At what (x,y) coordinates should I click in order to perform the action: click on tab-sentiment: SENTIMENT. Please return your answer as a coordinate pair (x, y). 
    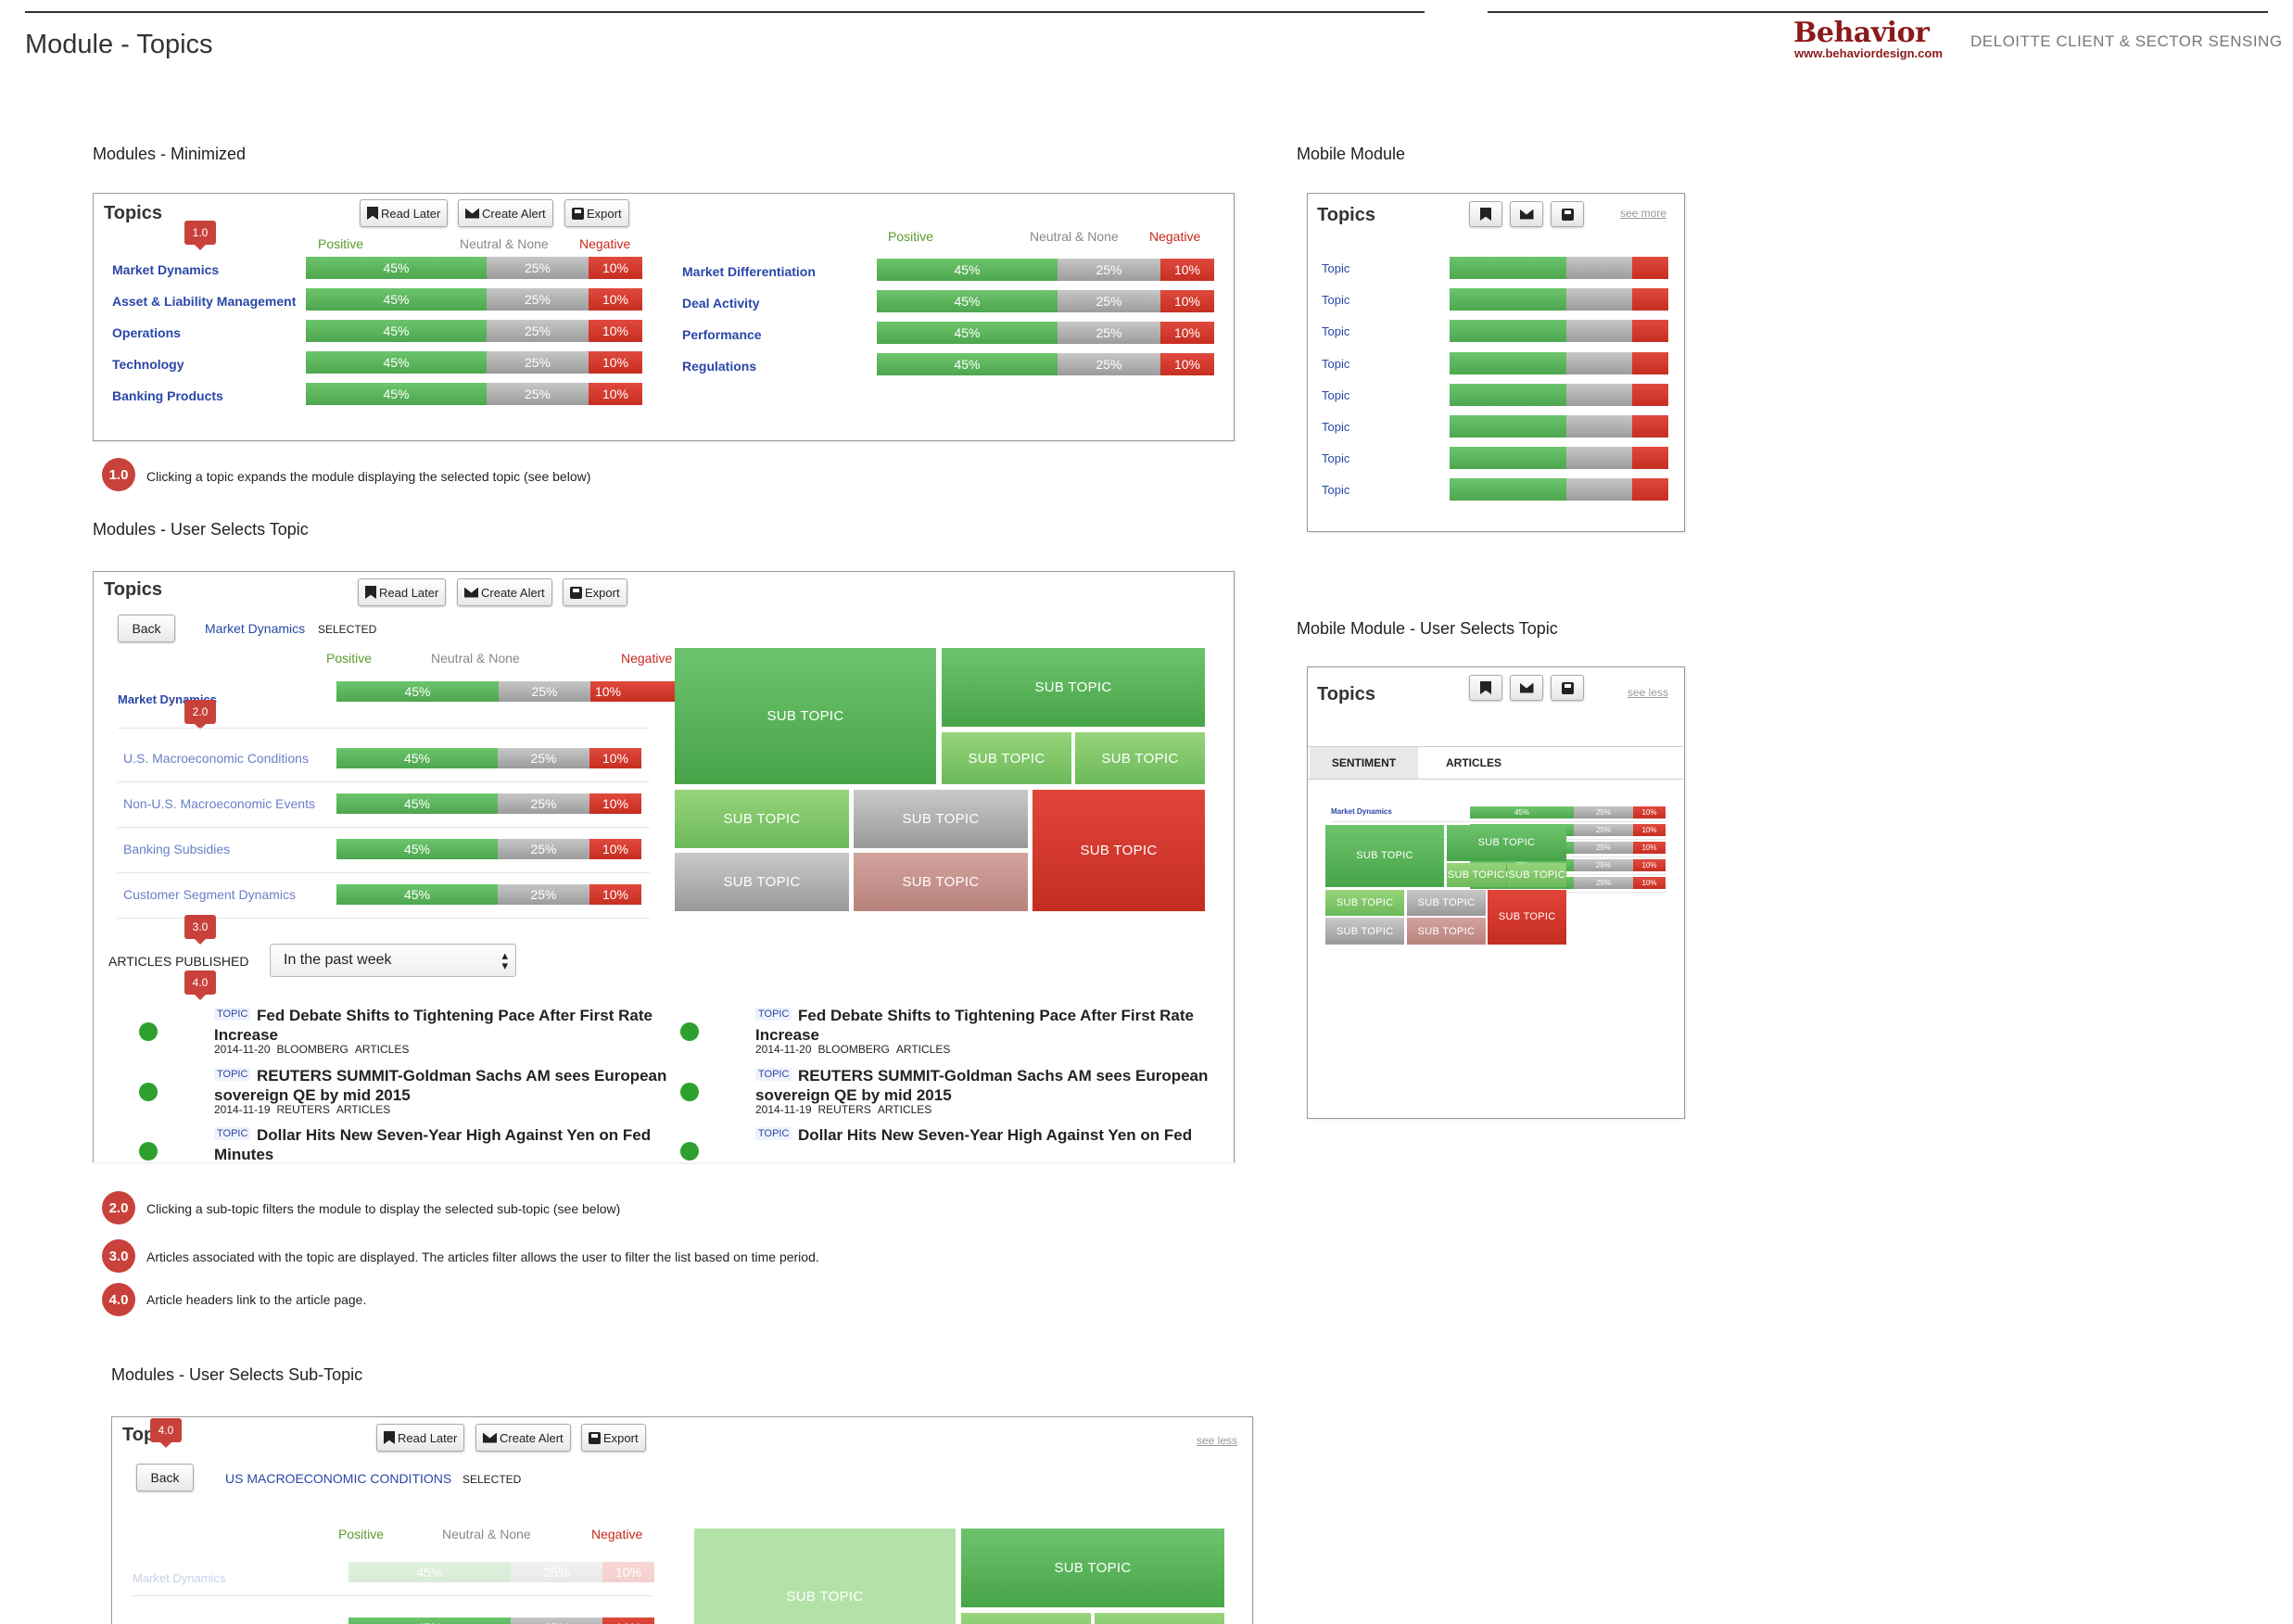
    Looking at the image, I should click on (1364, 763).